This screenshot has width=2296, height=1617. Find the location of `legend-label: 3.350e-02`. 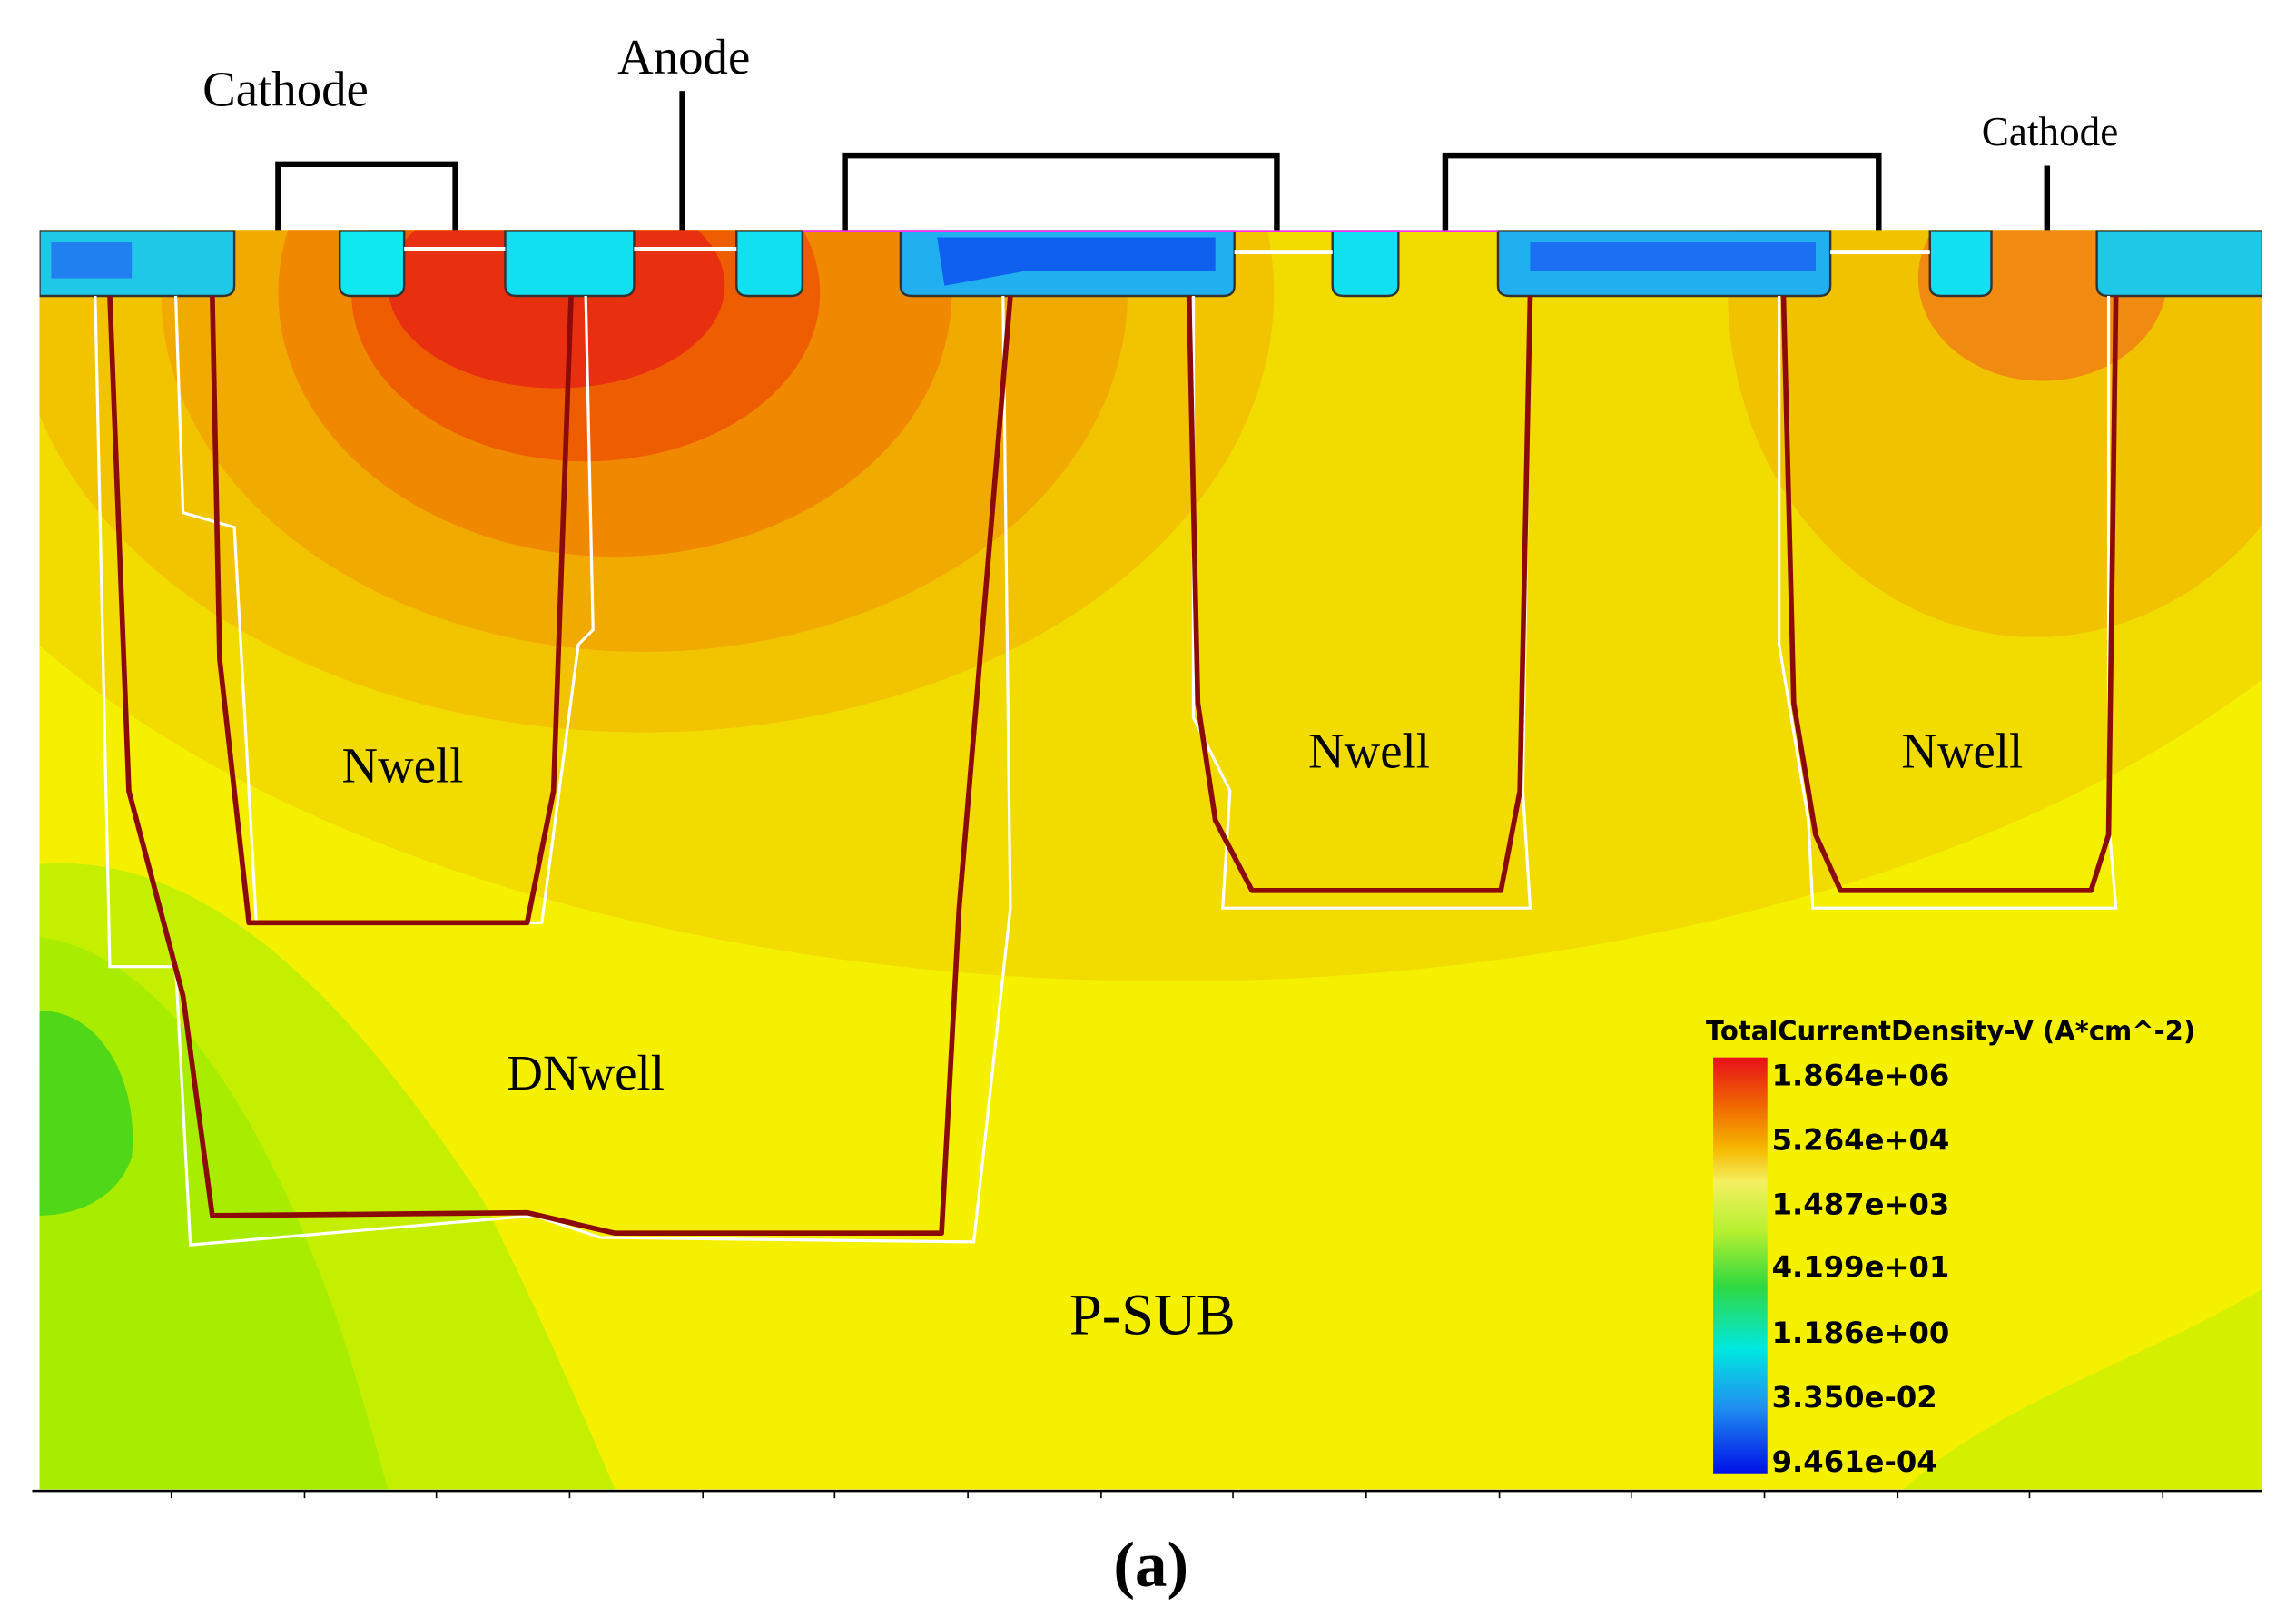

legend-label: 3.350e-02 is located at coordinates (1854, 1397).